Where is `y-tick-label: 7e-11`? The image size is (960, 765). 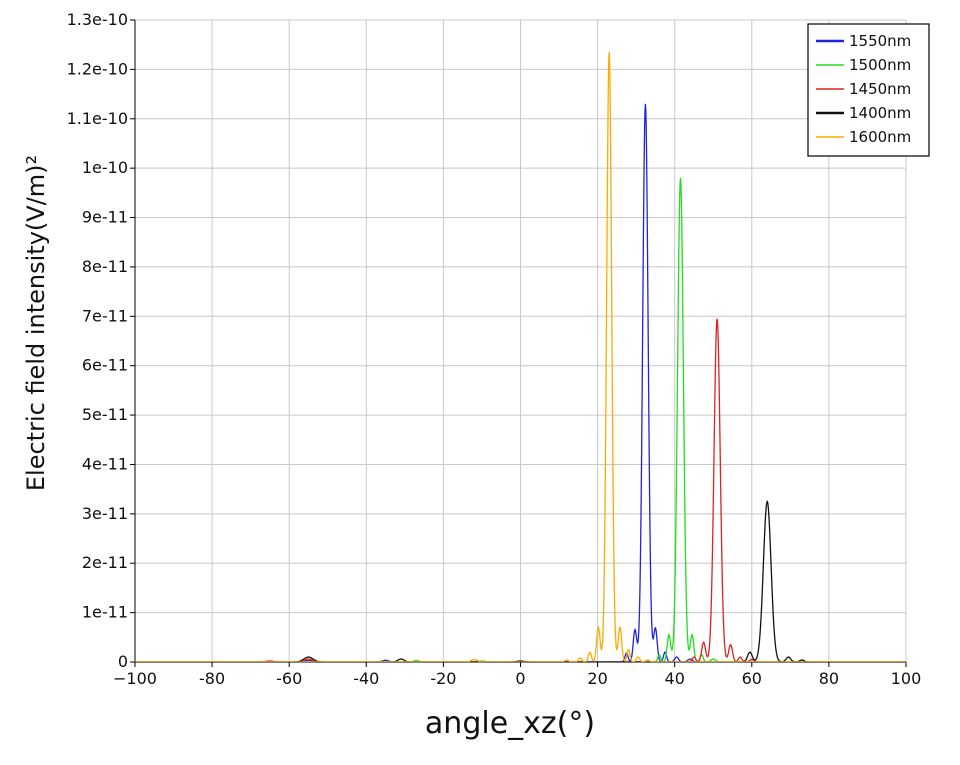
y-tick-label: 7e-11 is located at coordinates (105, 315).